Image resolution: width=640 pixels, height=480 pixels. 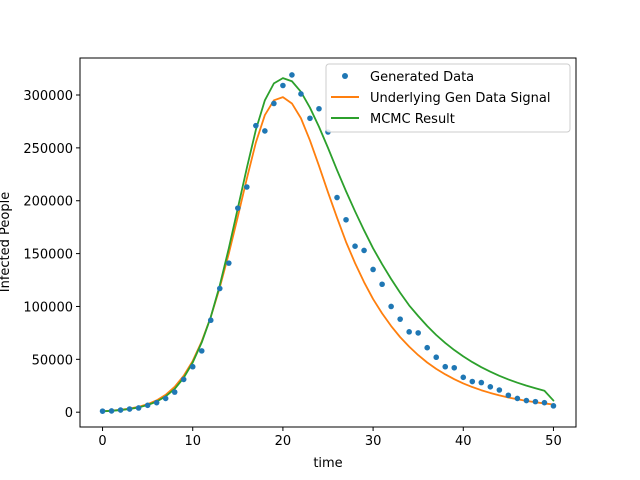 I want to click on y-tick-label: 0, so click(x=69, y=413).